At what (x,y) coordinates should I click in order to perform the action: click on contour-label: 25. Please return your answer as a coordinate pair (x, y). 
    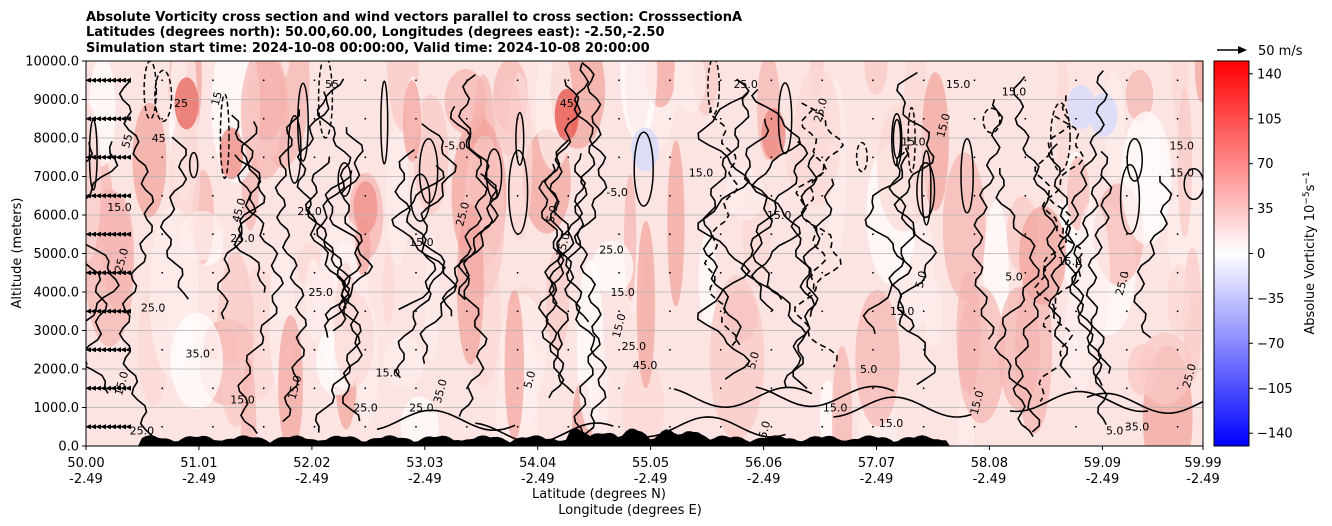
    Looking at the image, I should click on (181, 103).